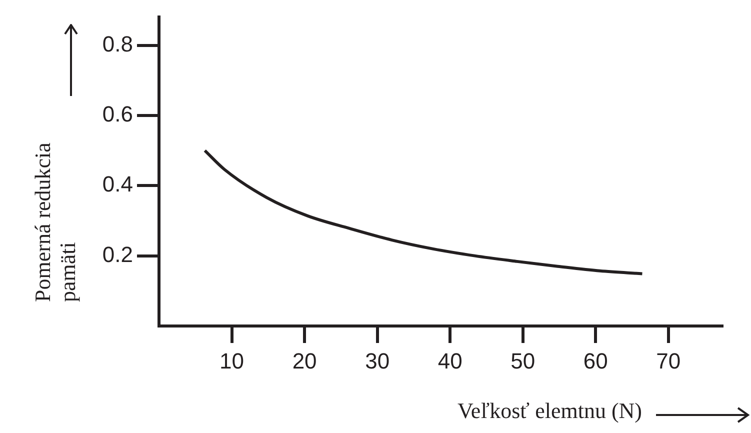  I want to click on x-tick-label: 50, so click(523, 361).